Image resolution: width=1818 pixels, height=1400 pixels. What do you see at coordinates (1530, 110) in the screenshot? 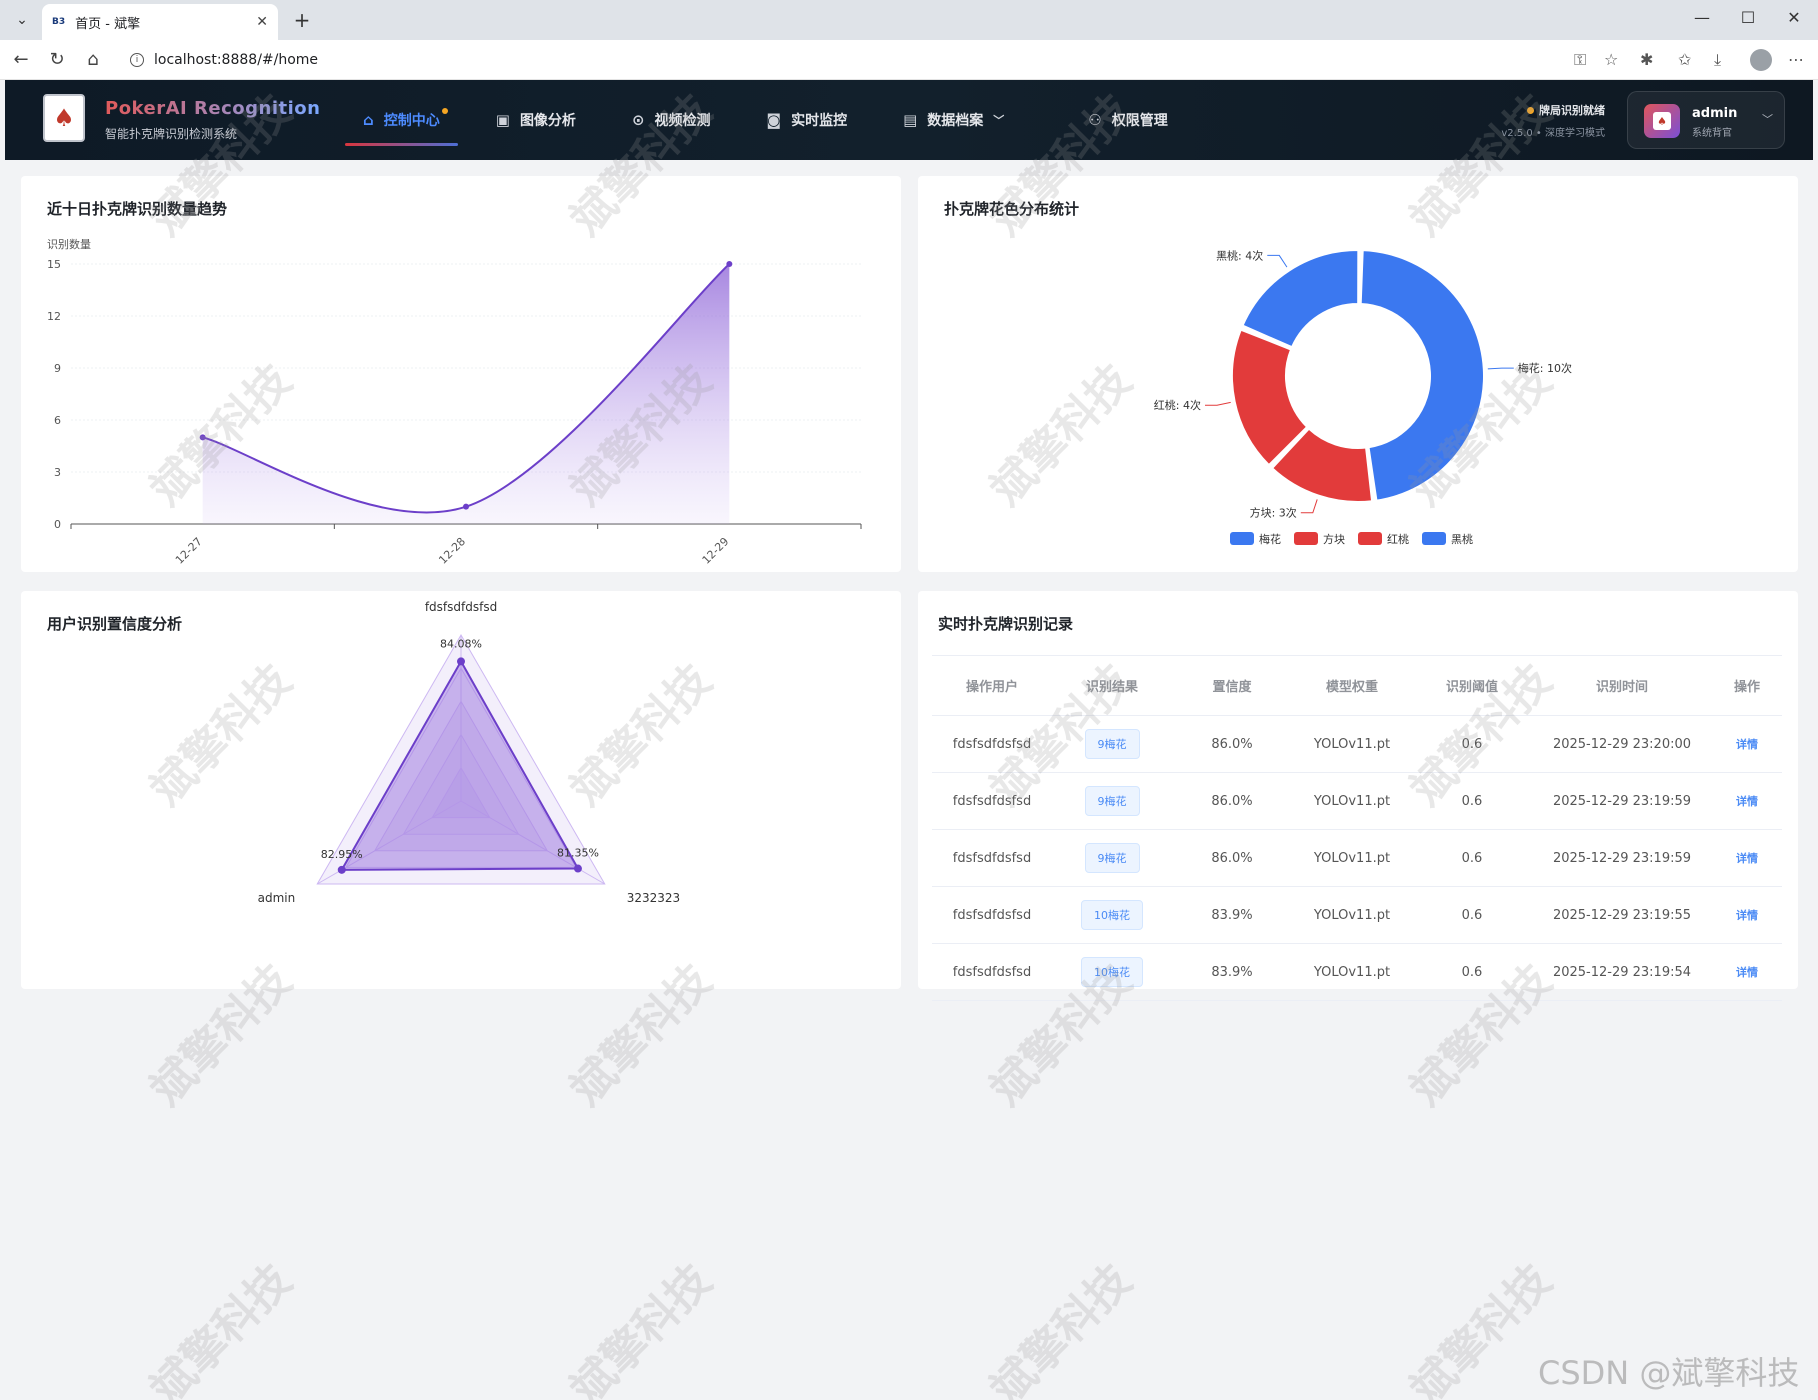
I see `status-dot` at bounding box center [1530, 110].